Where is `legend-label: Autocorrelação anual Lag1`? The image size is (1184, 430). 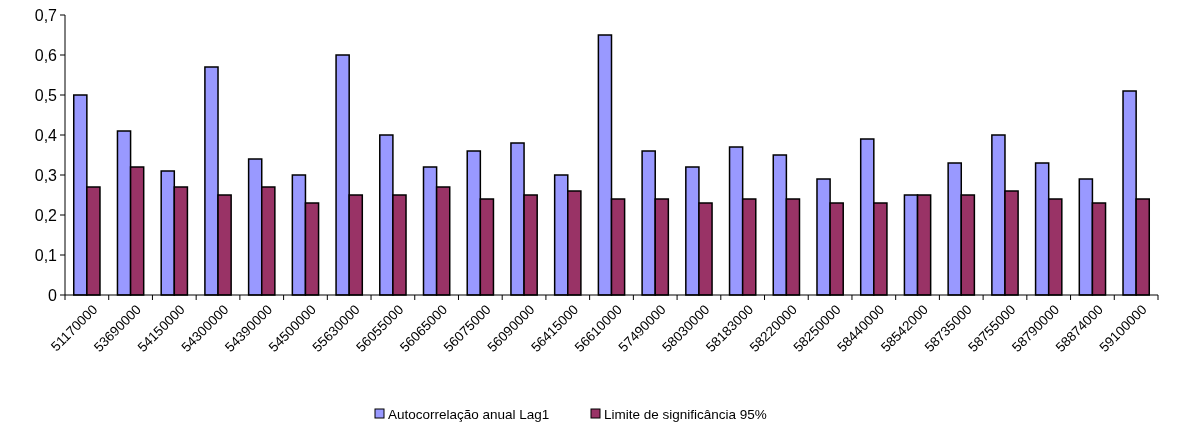 legend-label: Autocorrelação anual Lag1 is located at coordinates (469, 414).